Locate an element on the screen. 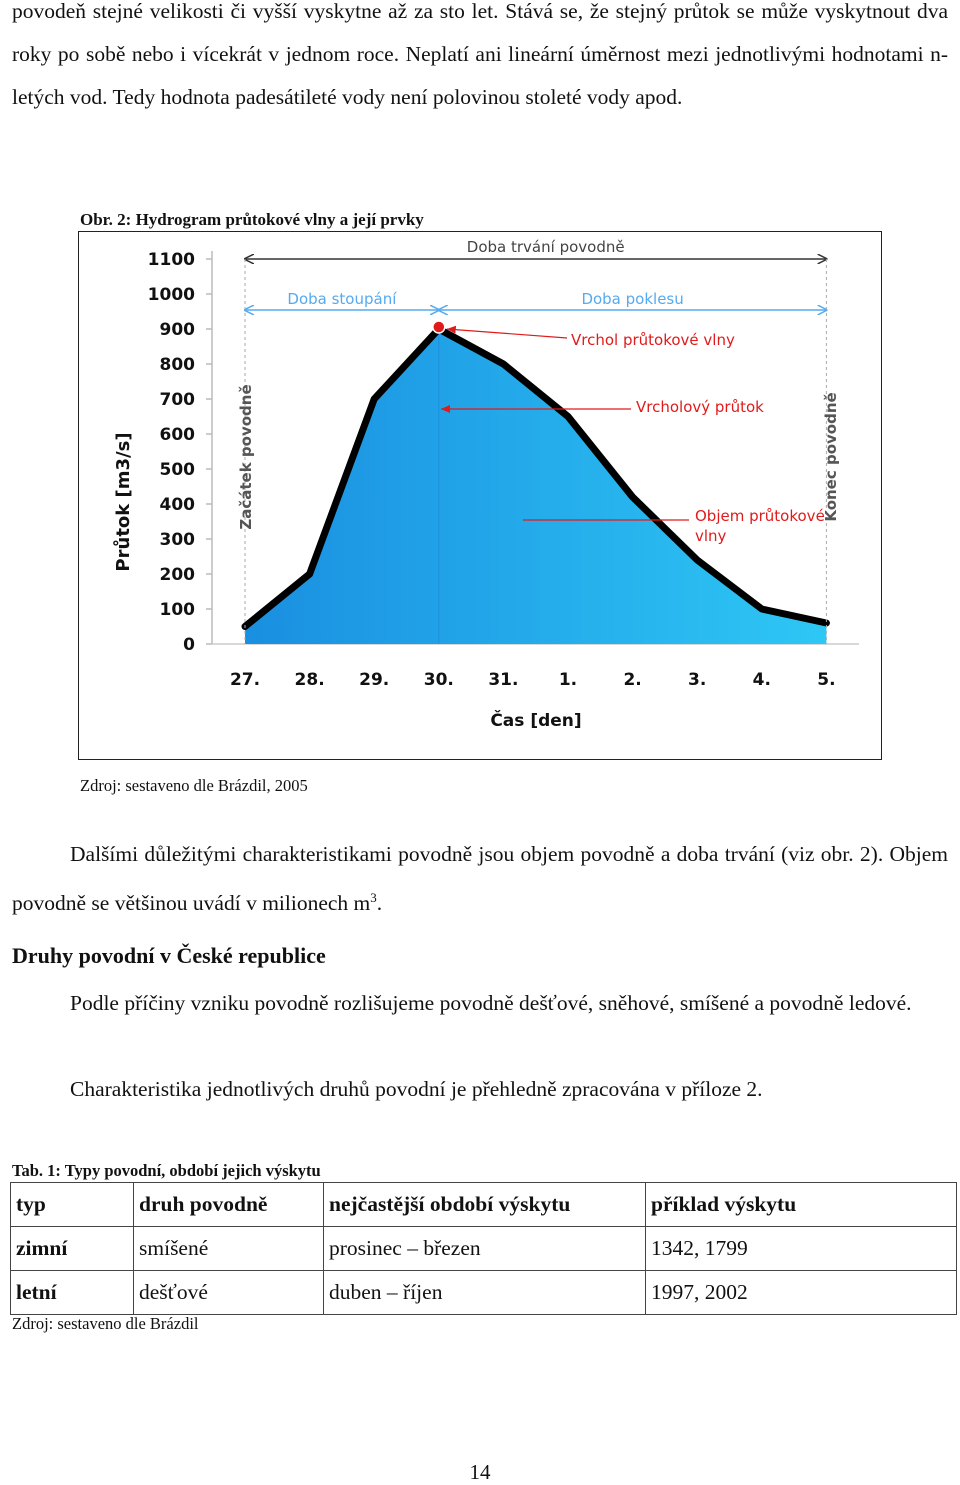  cell-kind: smíšené is located at coordinates (228, 1248).